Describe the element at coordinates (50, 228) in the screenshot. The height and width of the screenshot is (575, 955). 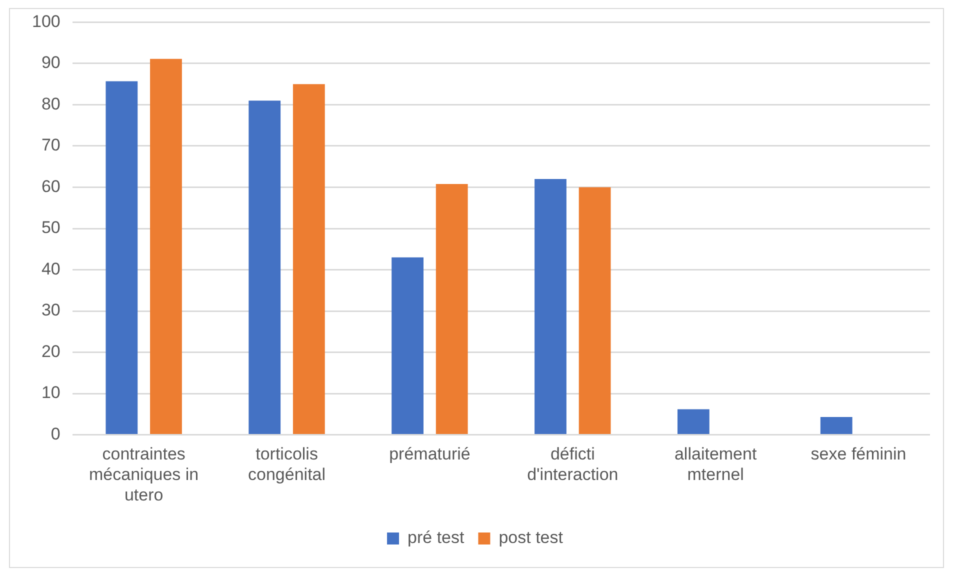
I see `y-tick-label: 50` at that location.